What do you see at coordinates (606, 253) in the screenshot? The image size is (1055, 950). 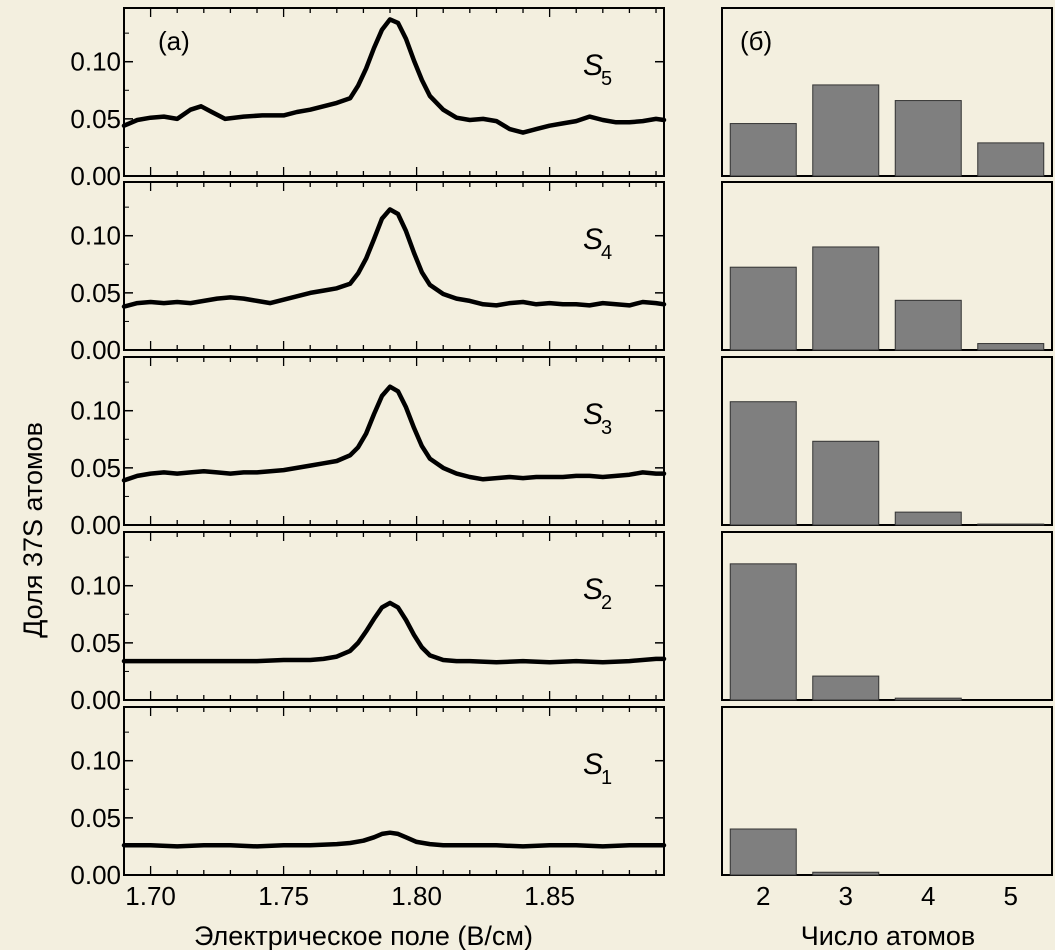 I see `series-subscript-S4: 4` at bounding box center [606, 253].